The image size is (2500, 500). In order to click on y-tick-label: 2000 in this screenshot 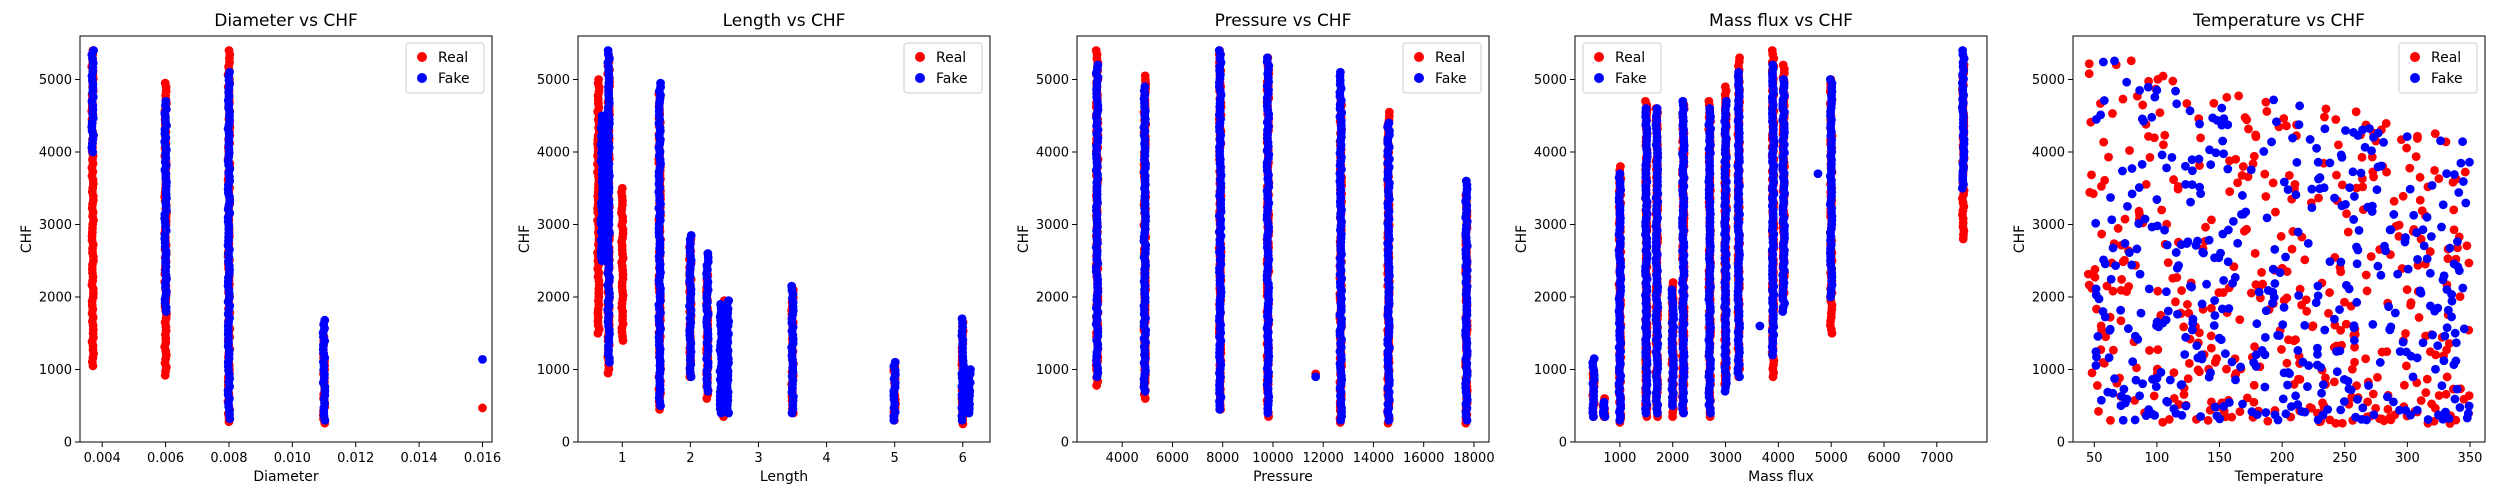, I will do `click(55, 298)`.